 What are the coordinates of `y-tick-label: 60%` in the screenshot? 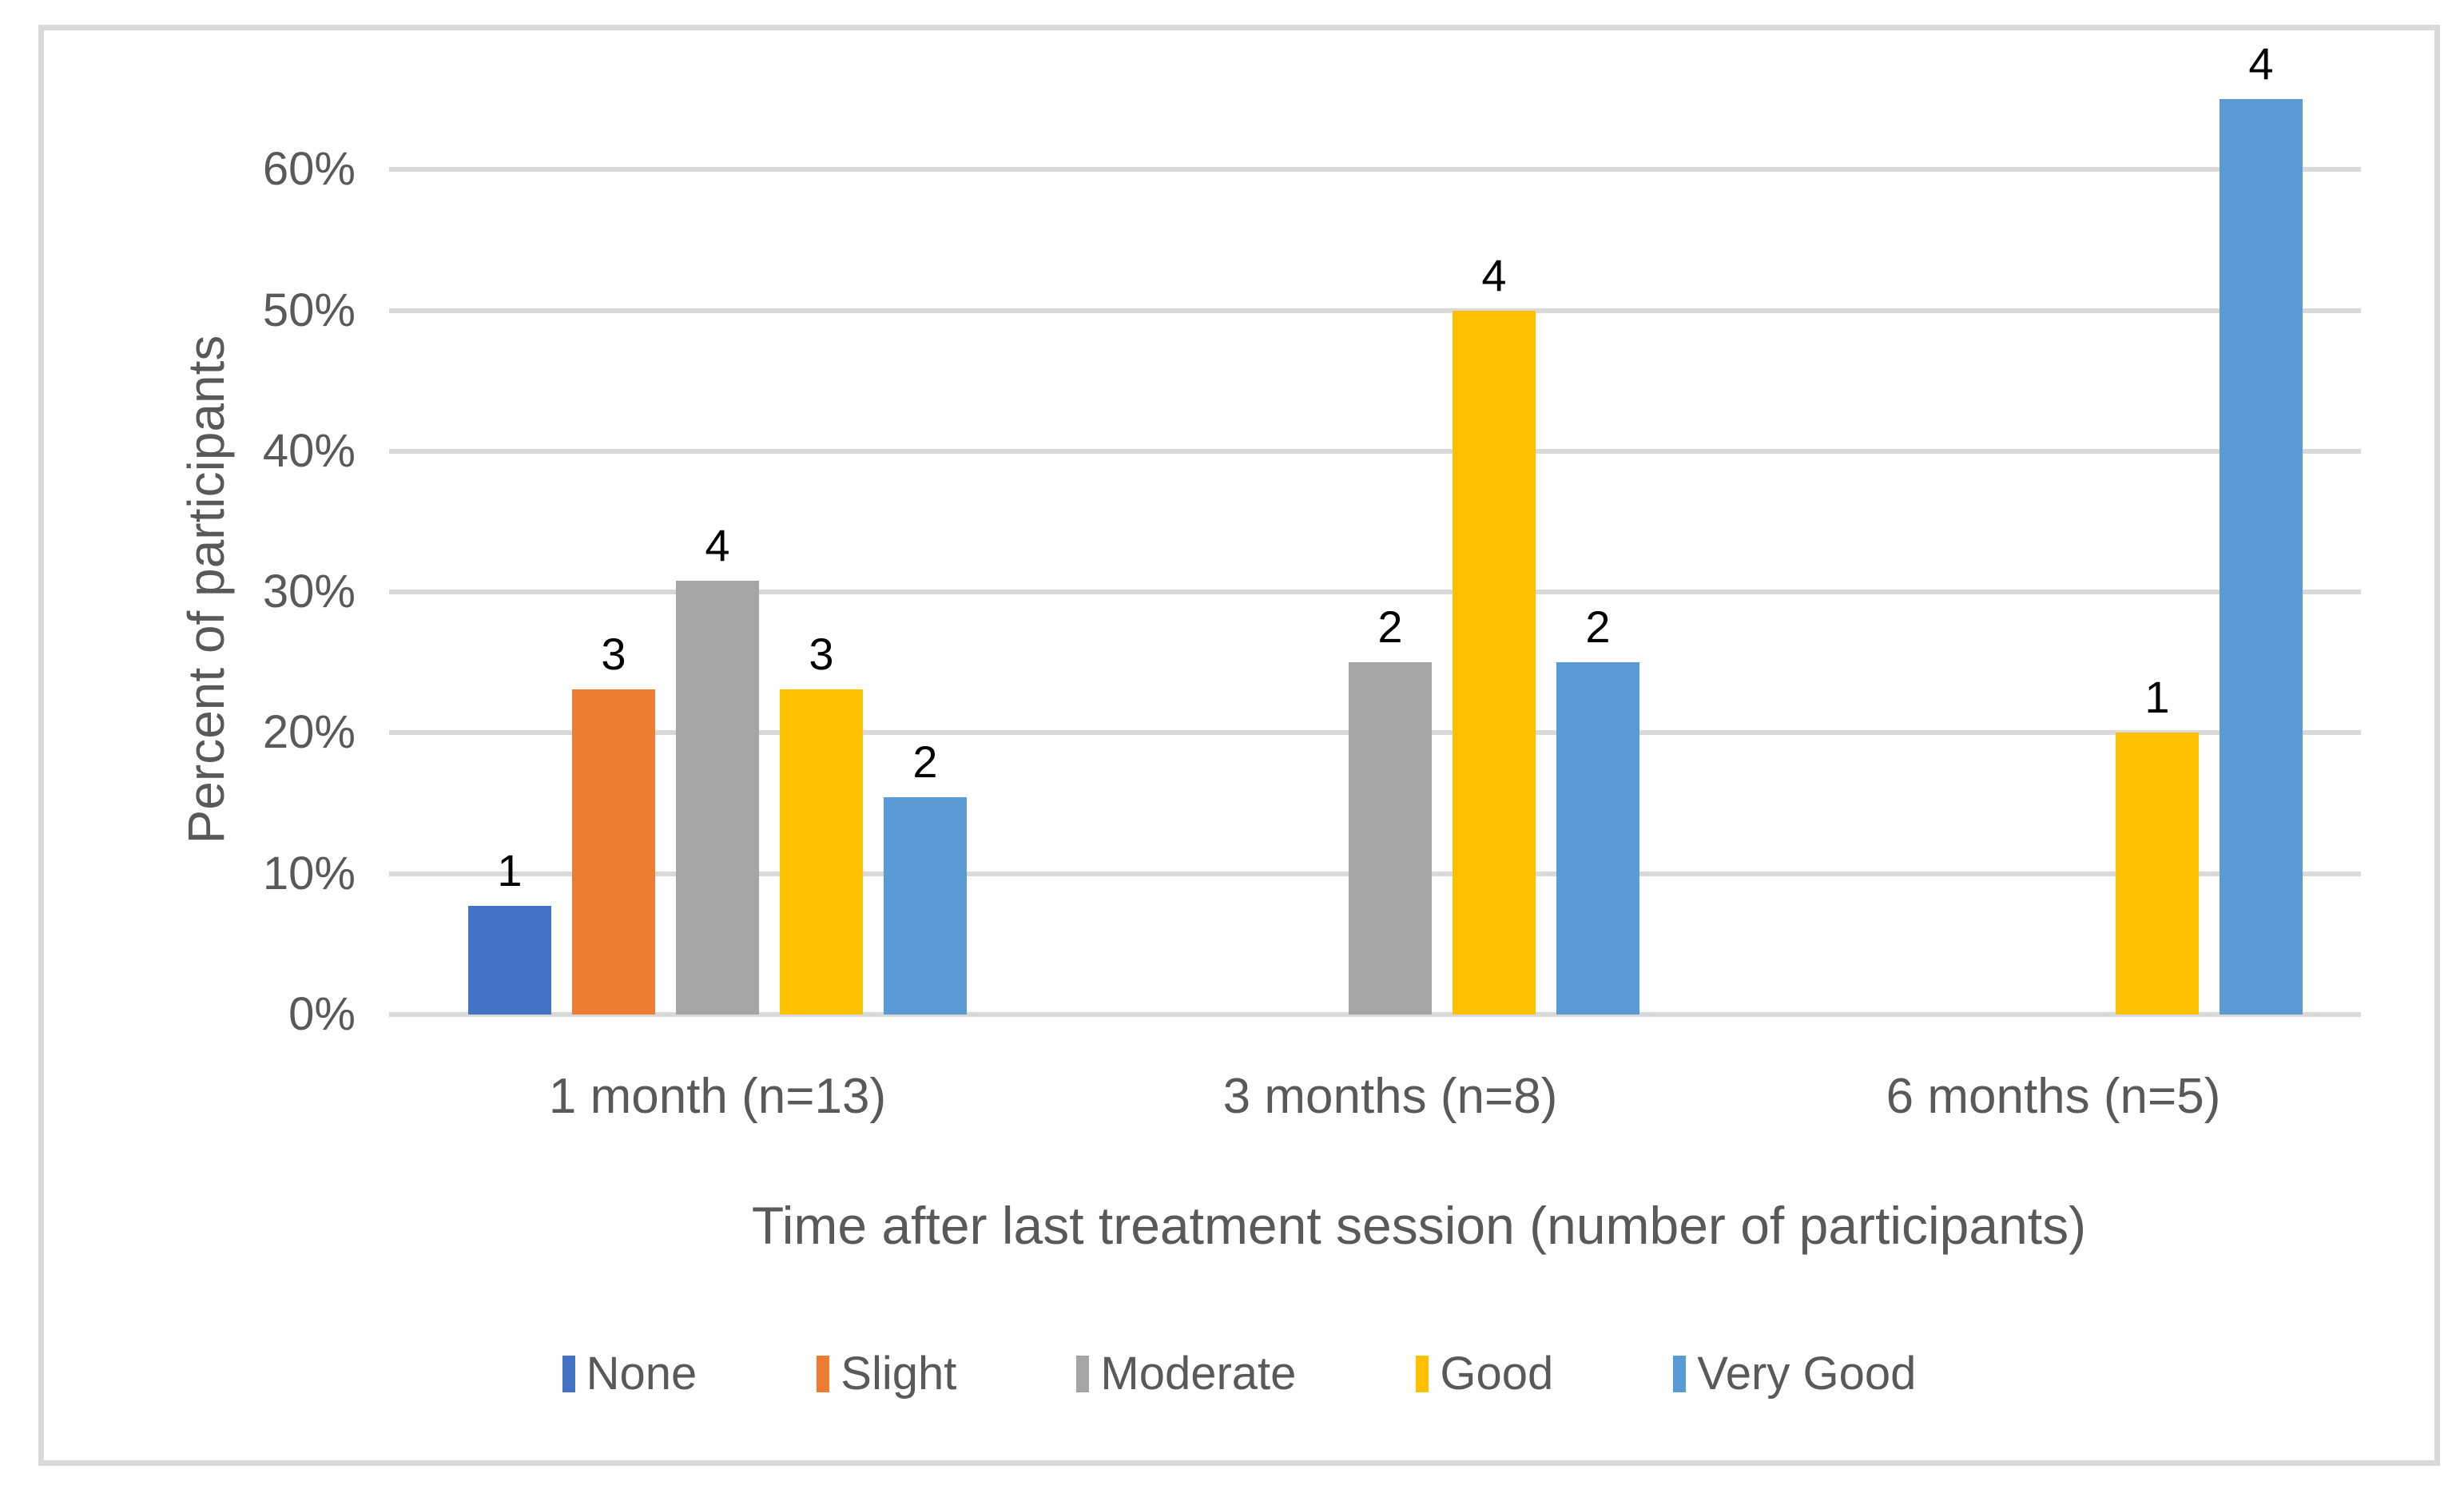 It's located at (309, 169).